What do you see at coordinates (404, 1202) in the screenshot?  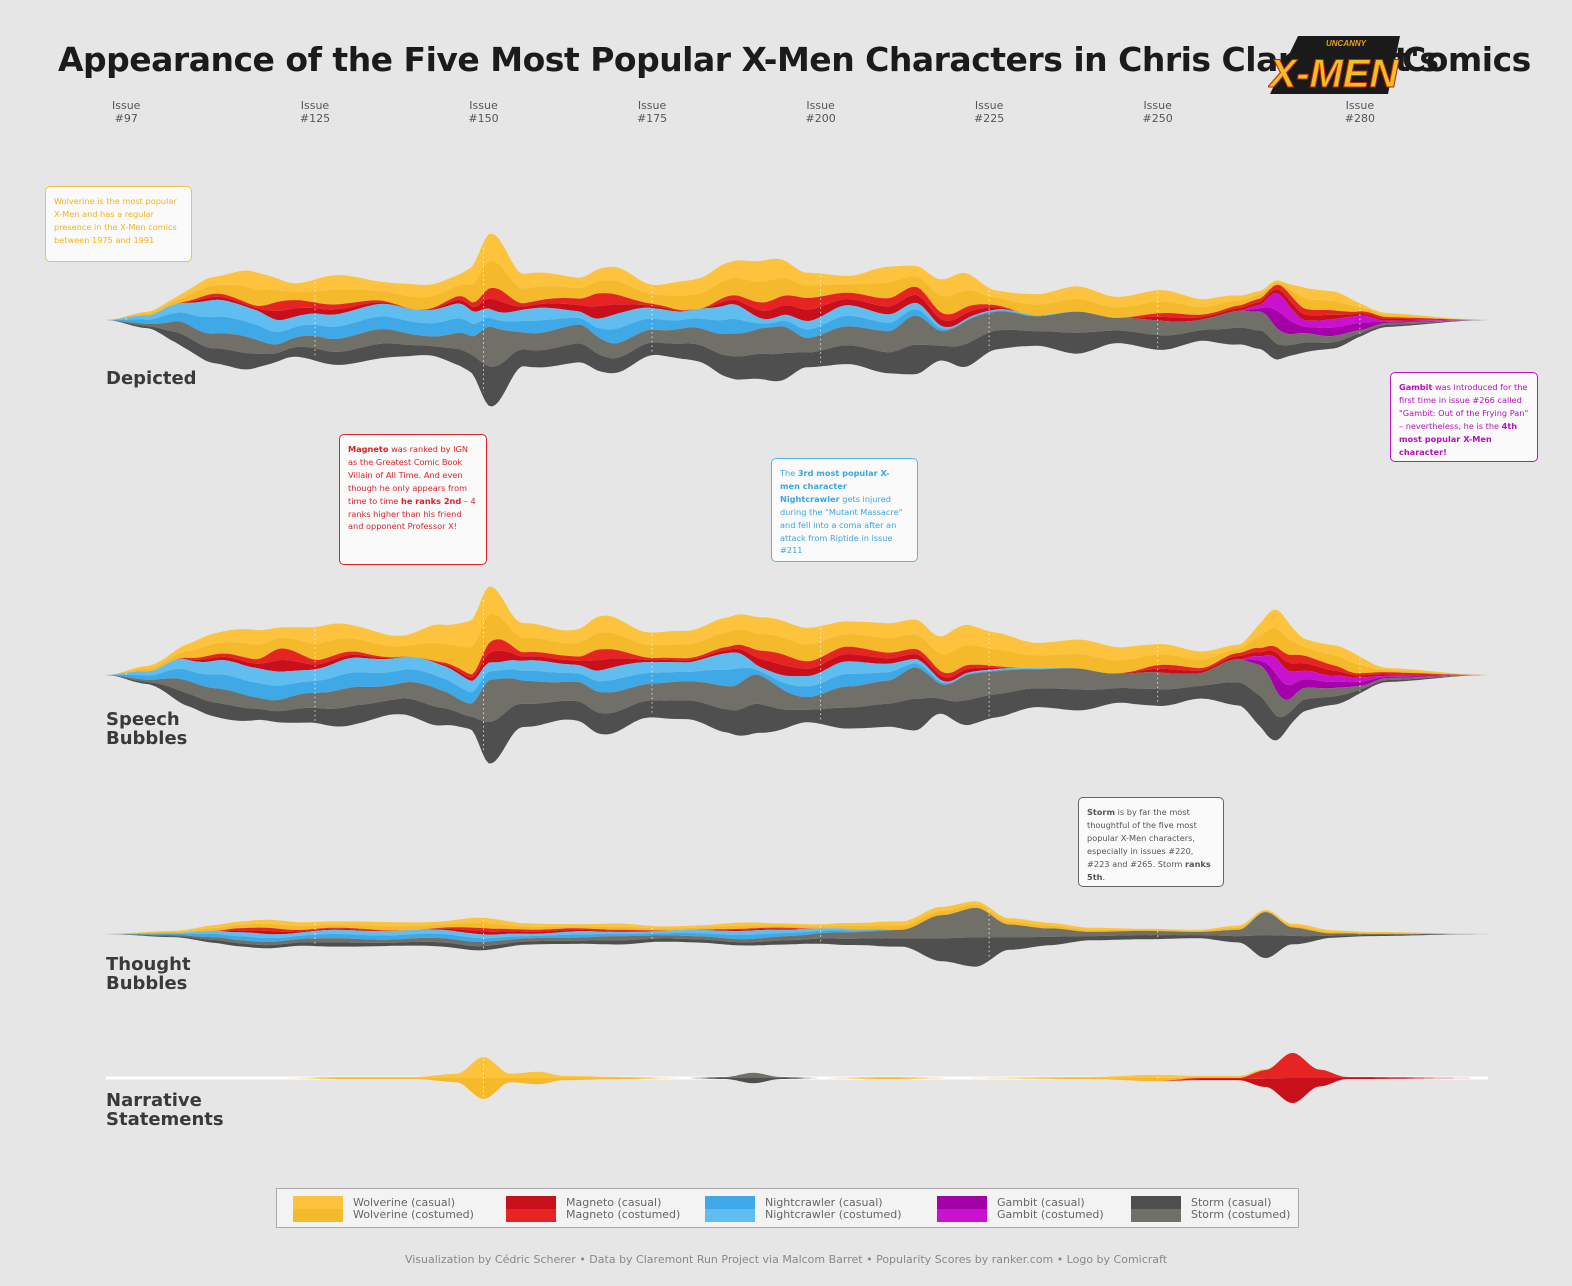 I see `legend-label-casual: Wolverine (casual)` at bounding box center [404, 1202].